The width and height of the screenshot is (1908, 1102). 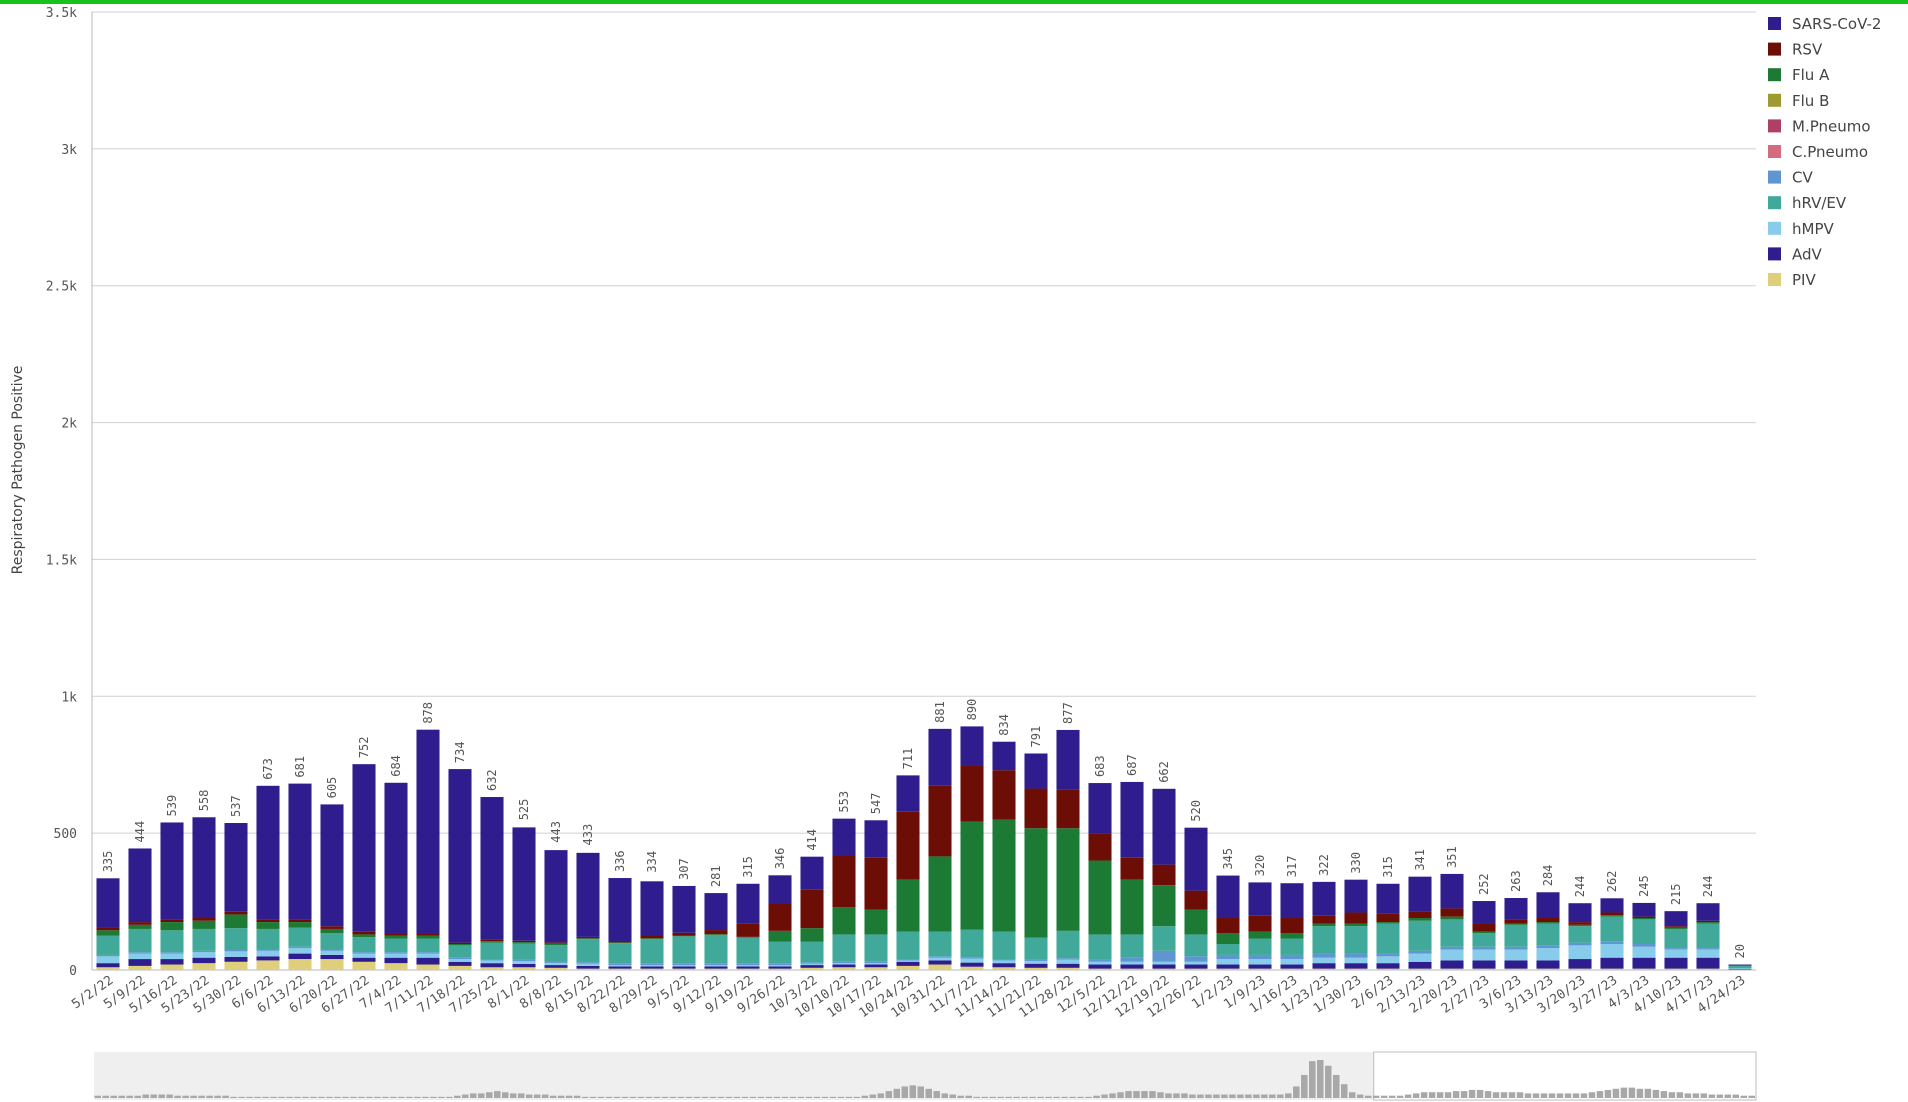 I want to click on legend-item: PIV, so click(x=1792, y=280).